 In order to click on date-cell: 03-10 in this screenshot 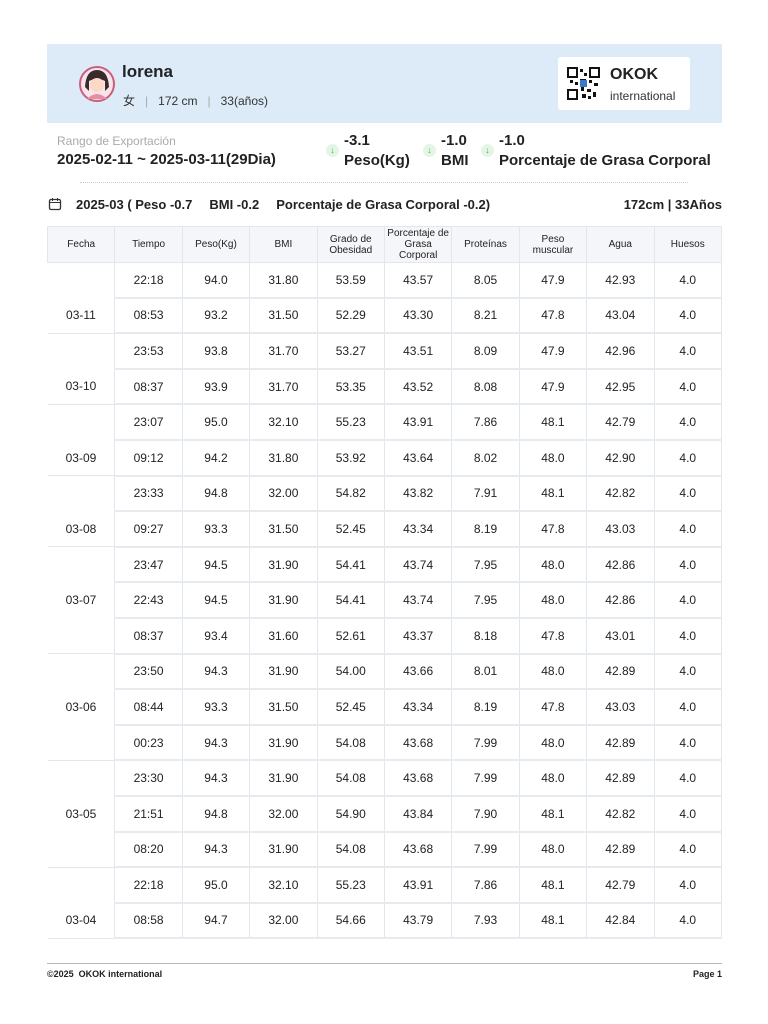, I will do `click(81, 386)`.